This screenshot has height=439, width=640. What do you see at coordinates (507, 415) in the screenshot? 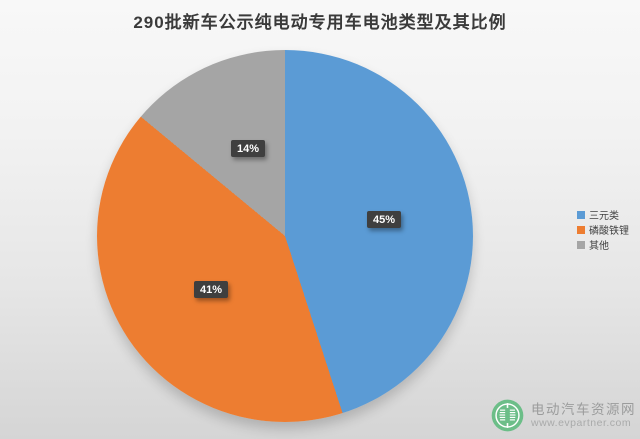
I see `evpartner-logo-icon` at bounding box center [507, 415].